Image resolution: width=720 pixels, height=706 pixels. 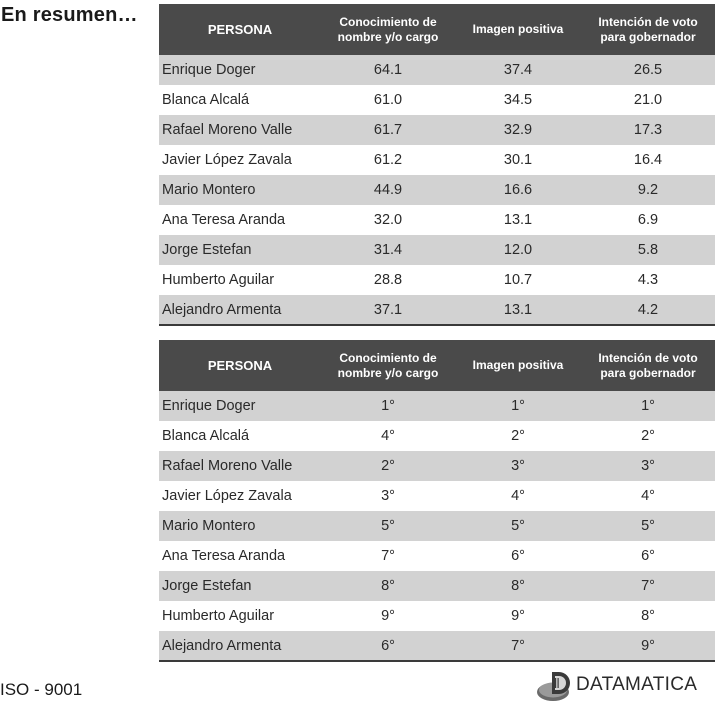 What do you see at coordinates (388, 466) in the screenshot?
I see `cell-conocimiento: 2°` at bounding box center [388, 466].